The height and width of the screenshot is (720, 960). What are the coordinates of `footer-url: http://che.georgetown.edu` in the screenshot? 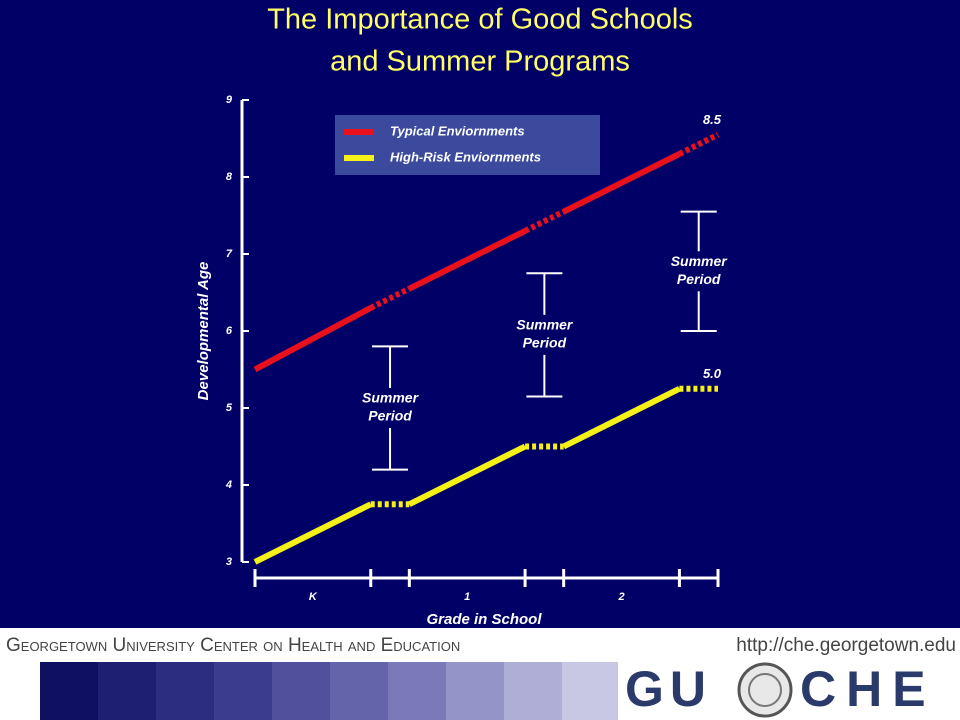 It's located at (846, 645).